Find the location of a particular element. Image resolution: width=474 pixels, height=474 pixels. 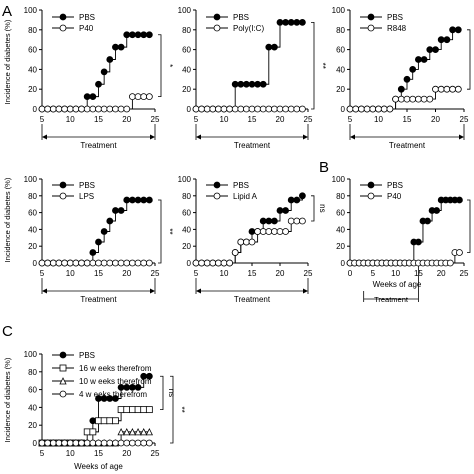

significance-label: ** is located at coordinates (169, 231).